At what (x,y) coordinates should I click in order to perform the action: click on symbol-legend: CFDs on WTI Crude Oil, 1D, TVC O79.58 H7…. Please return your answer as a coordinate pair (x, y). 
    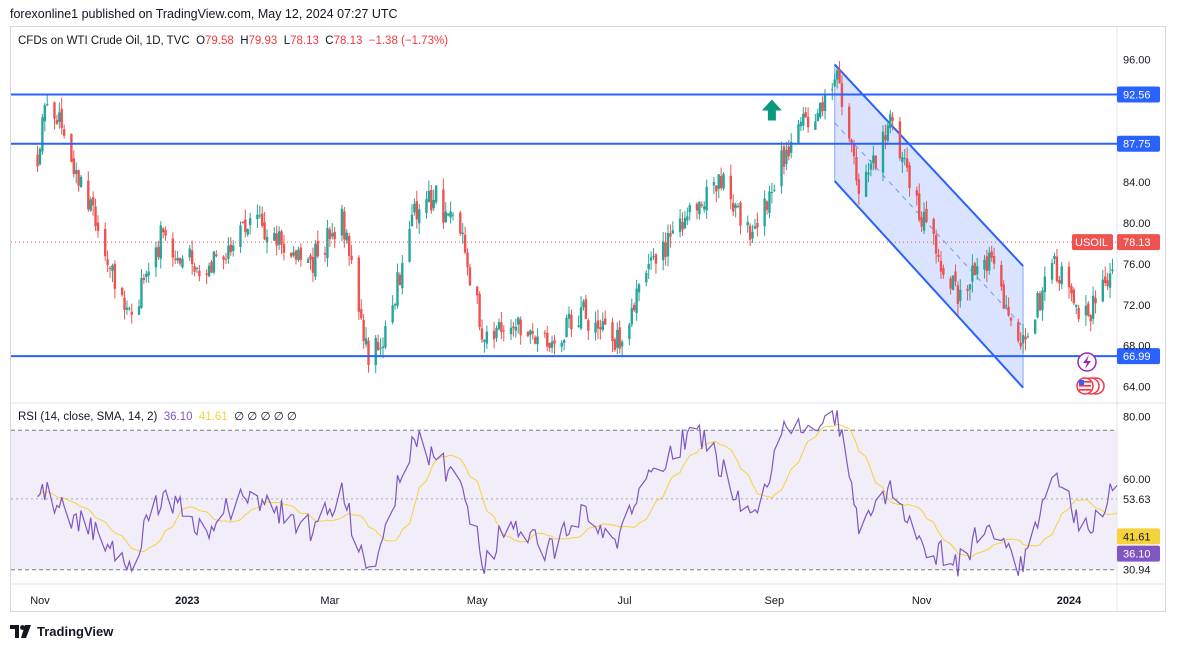
    Looking at the image, I should click on (233, 41).